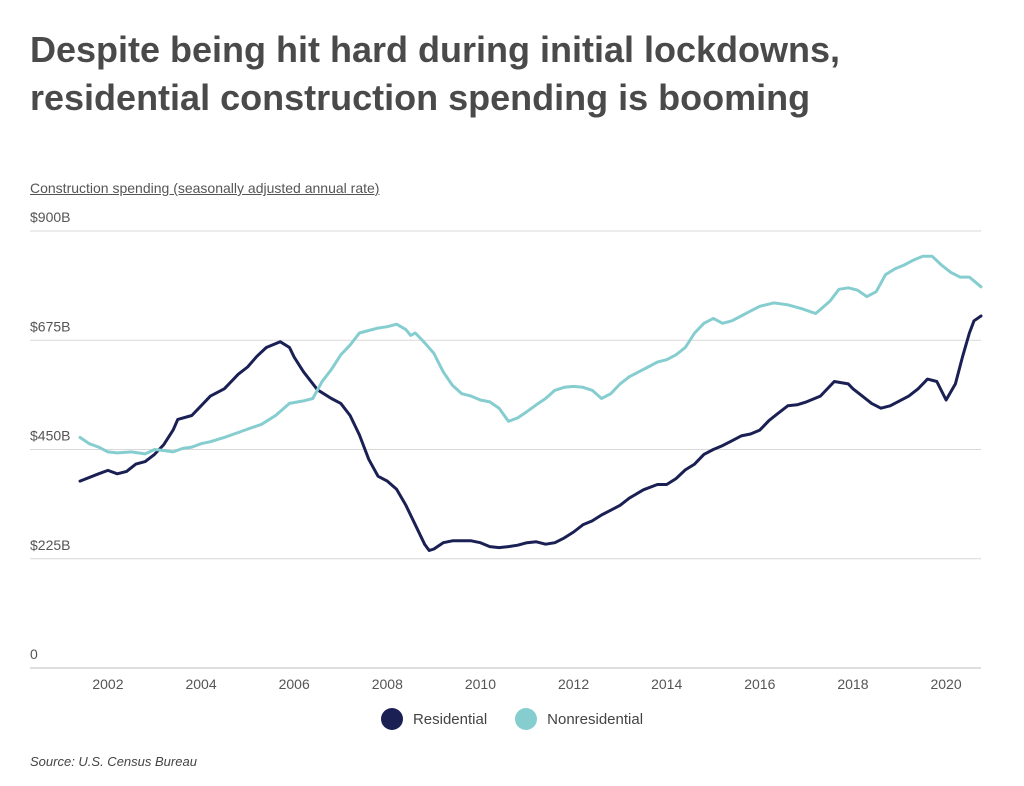 The height and width of the screenshot is (786, 1024). Describe the element at coordinates (573, 684) in the screenshot. I see `x-tick-label: 2012` at that location.